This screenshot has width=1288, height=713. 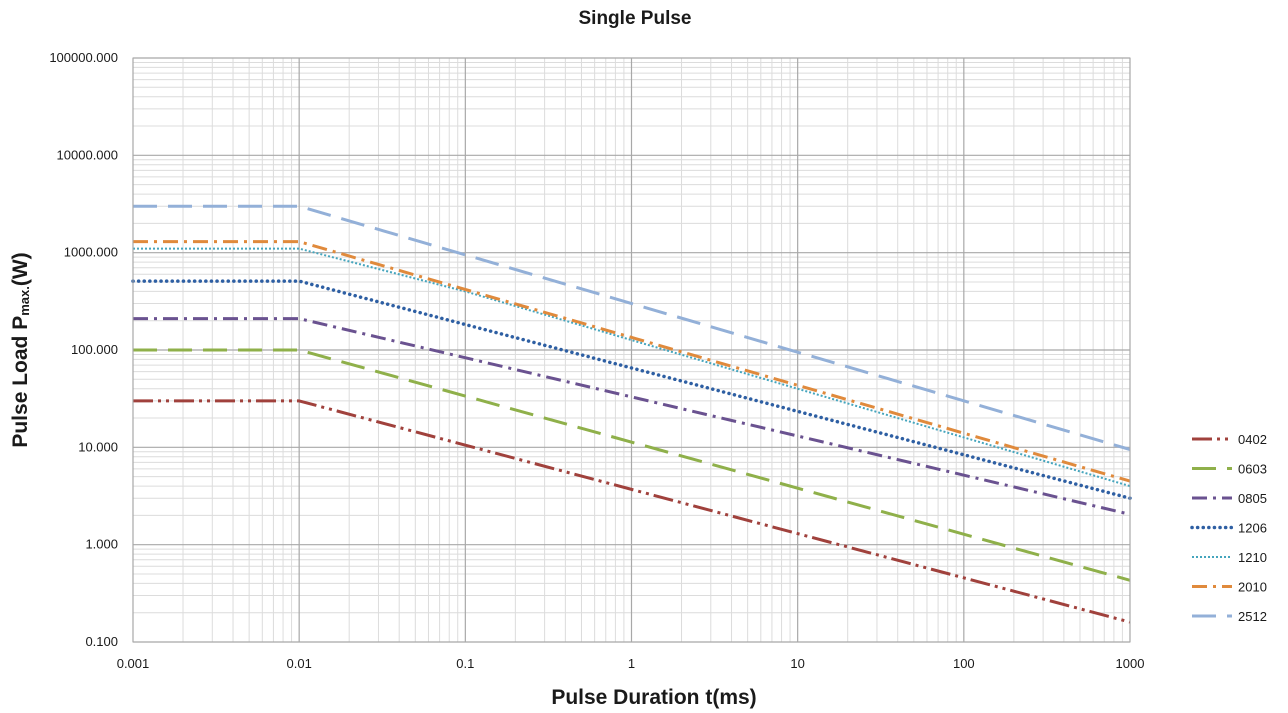 What do you see at coordinates (83, 57) in the screenshot?
I see `y-tick-label: 100000.000` at bounding box center [83, 57].